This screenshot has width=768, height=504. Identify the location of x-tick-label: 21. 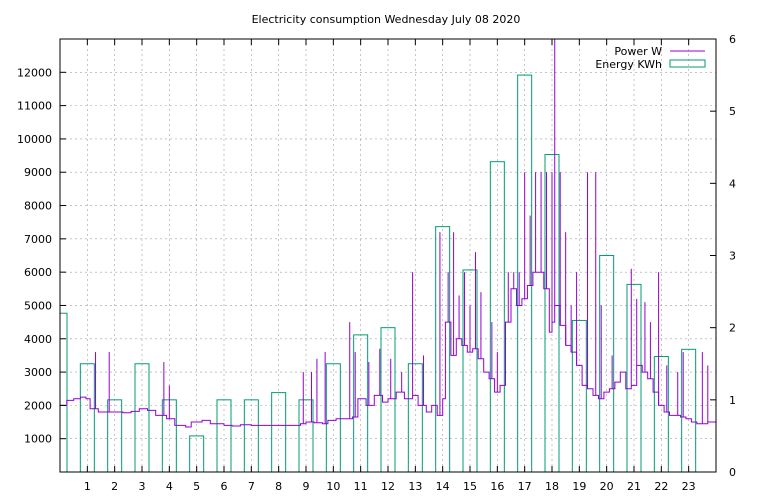
(634, 486).